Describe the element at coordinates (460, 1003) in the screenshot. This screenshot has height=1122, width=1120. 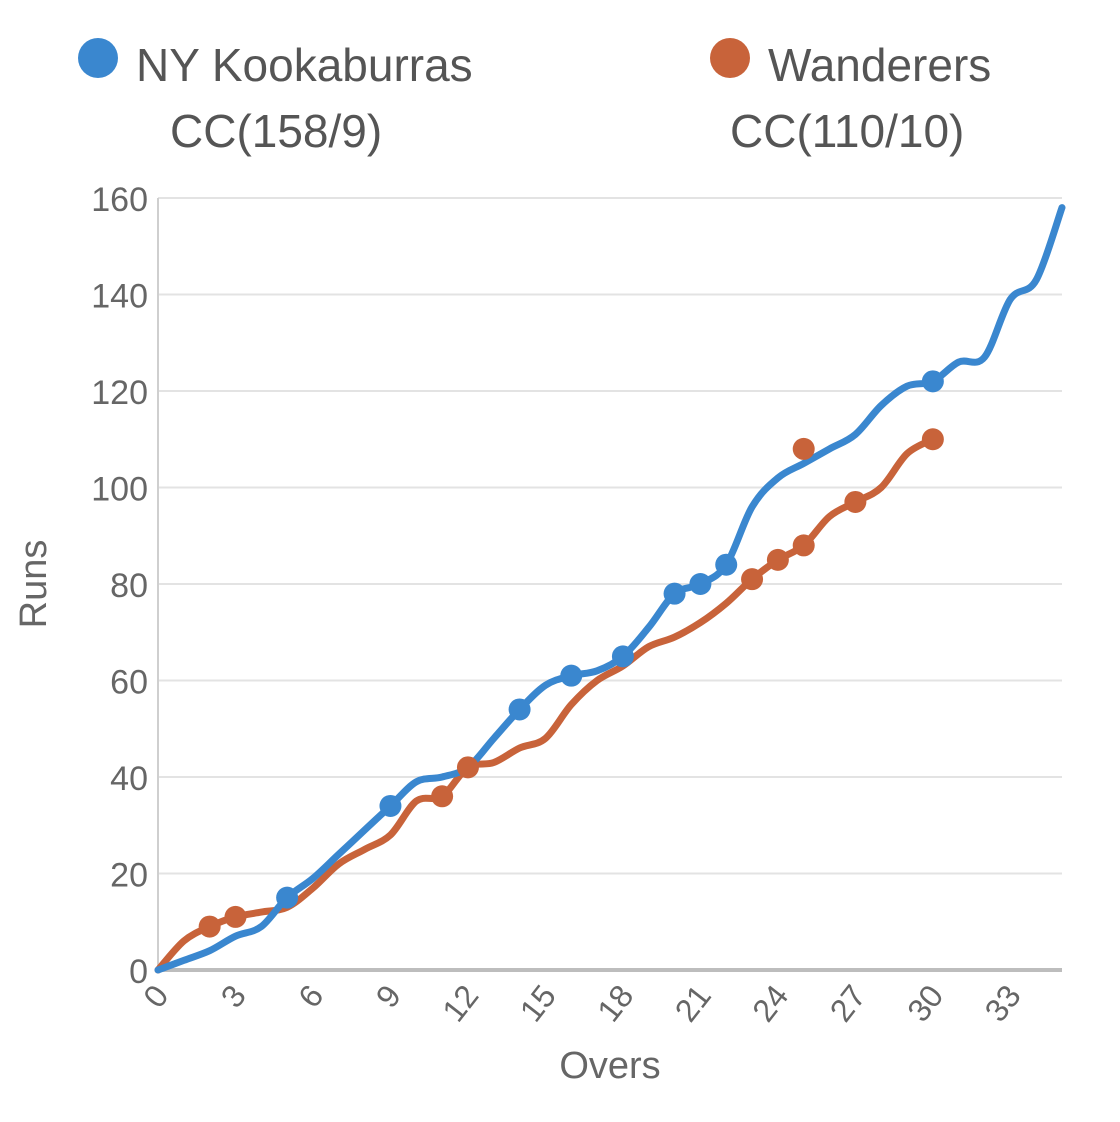
I see `x-tick-label: 12` at that location.